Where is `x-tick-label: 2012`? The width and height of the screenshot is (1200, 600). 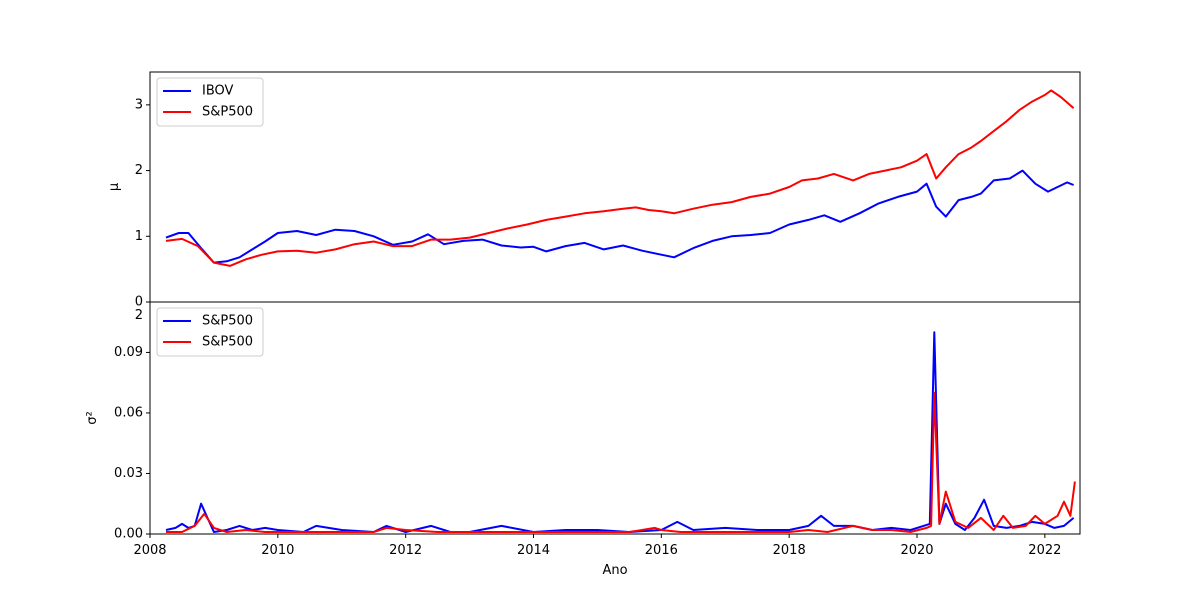
x-tick-label: 2012 is located at coordinates (405, 550).